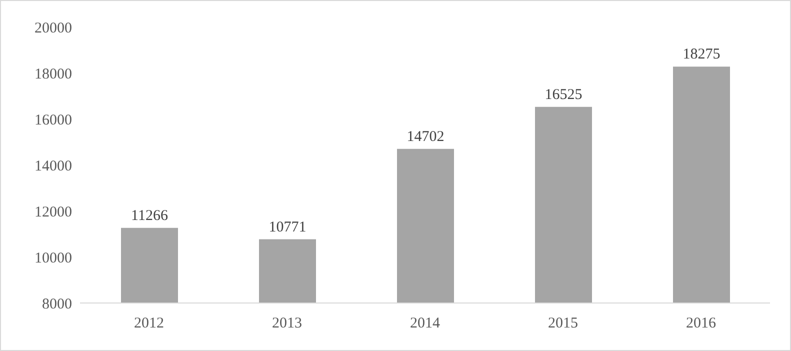 The height and width of the screenshot is (351, 791). I want to click on y-tick-label: 20000, so click(53, 28).